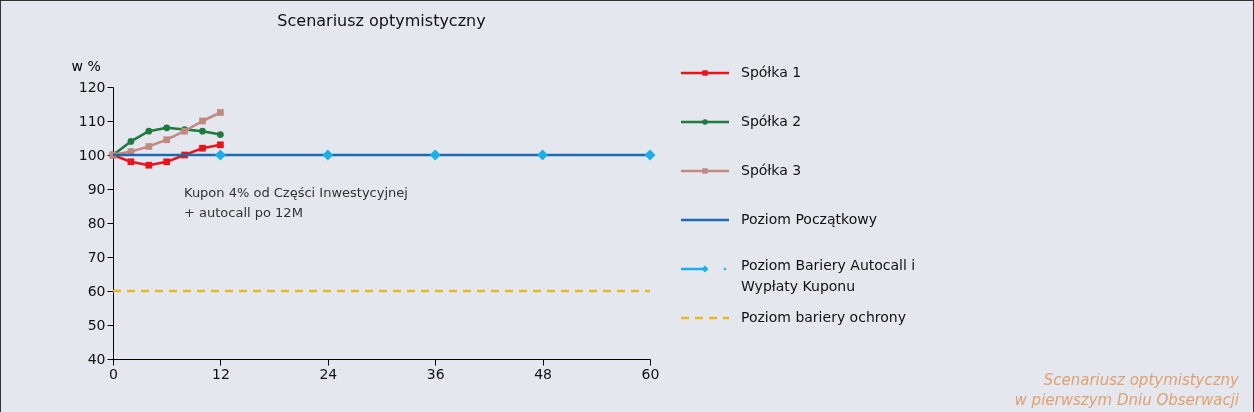  I want to click on x-tick-label: 12, so click(220, 373).